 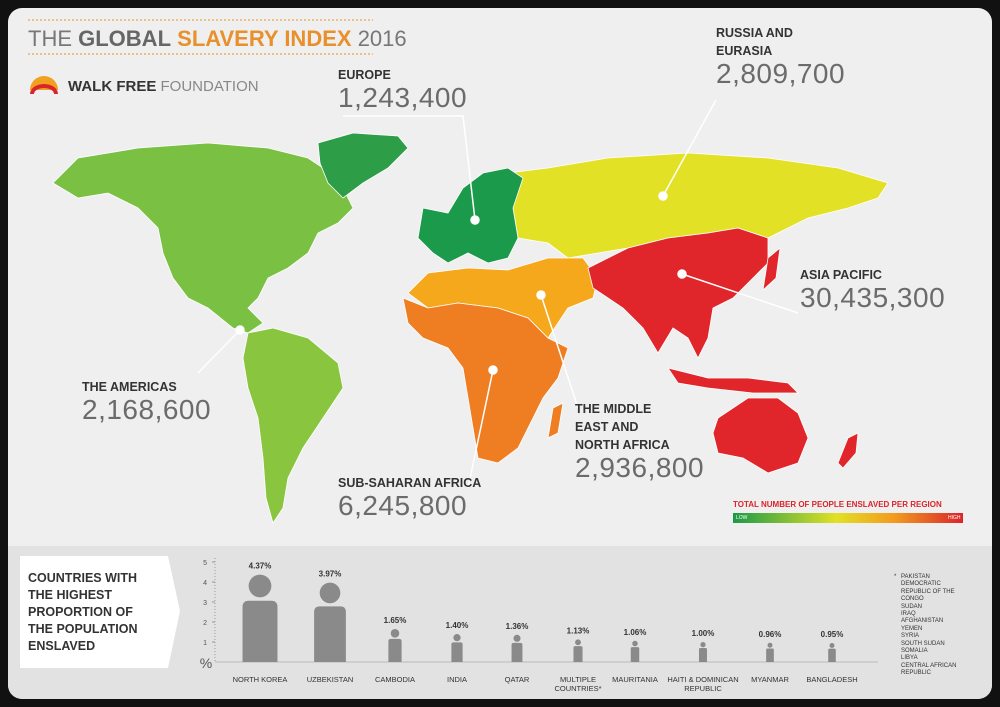 What do you see at coordinates (754, 42) in the screenshot?
I see `region-name: RUSSIA AND EURASIA` at bounding box center [754, 42].